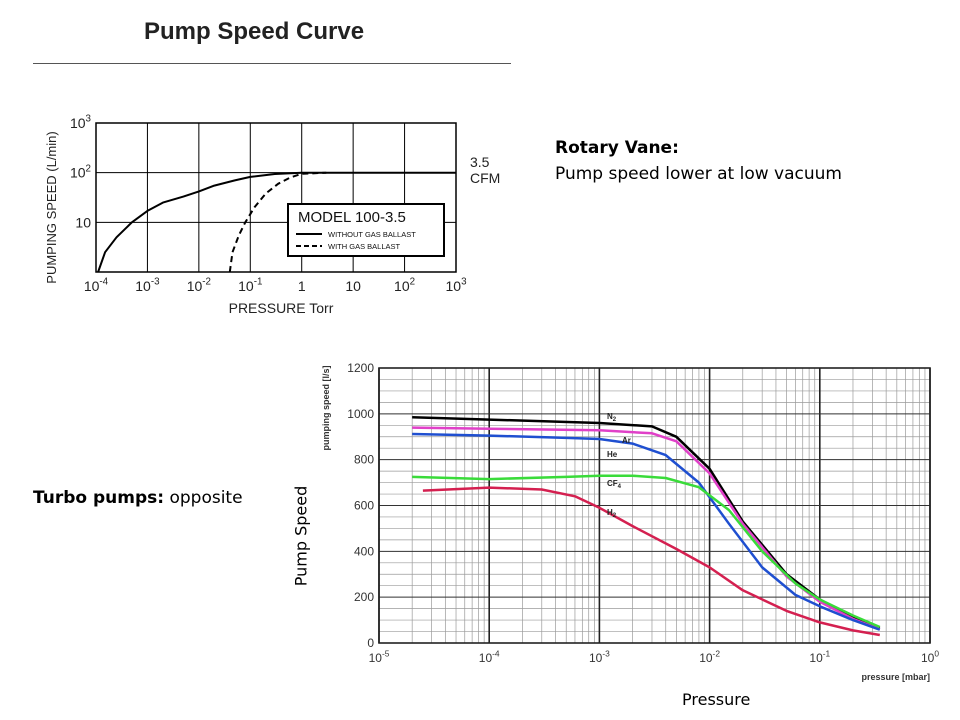 Image resolution: width=960 pixels, height=720 pixels. Describe the element at coordinates (51, 207) in the screenshot. I see `chart1-y-axis-label: PUMPING SPEED (L/min)` at that location.